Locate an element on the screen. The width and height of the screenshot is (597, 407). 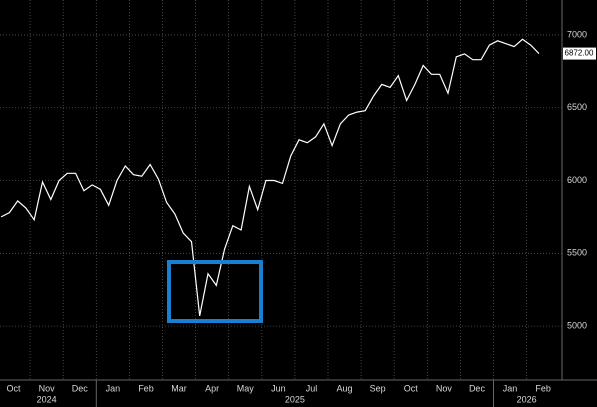
x-tick-label: Jun is located at coordinates (278, 388).